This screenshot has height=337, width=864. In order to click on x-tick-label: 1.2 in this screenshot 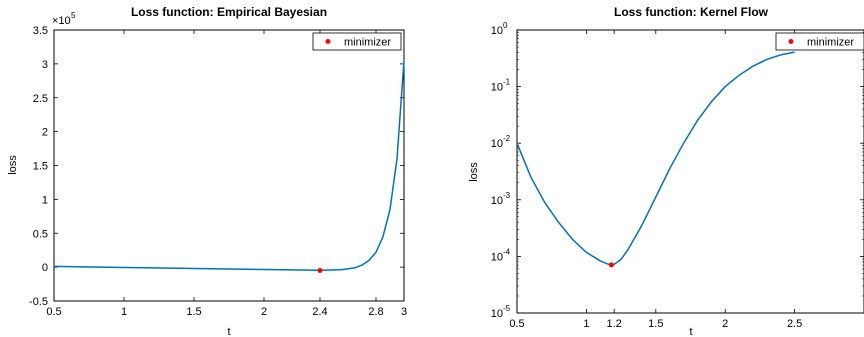, I will do `click(614, 324)`.